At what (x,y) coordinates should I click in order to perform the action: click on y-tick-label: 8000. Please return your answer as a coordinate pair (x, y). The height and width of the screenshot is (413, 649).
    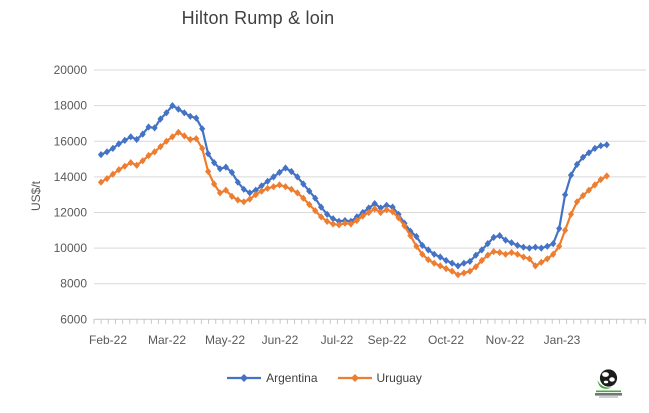
    Looking at the image, I should click on (73, 284).